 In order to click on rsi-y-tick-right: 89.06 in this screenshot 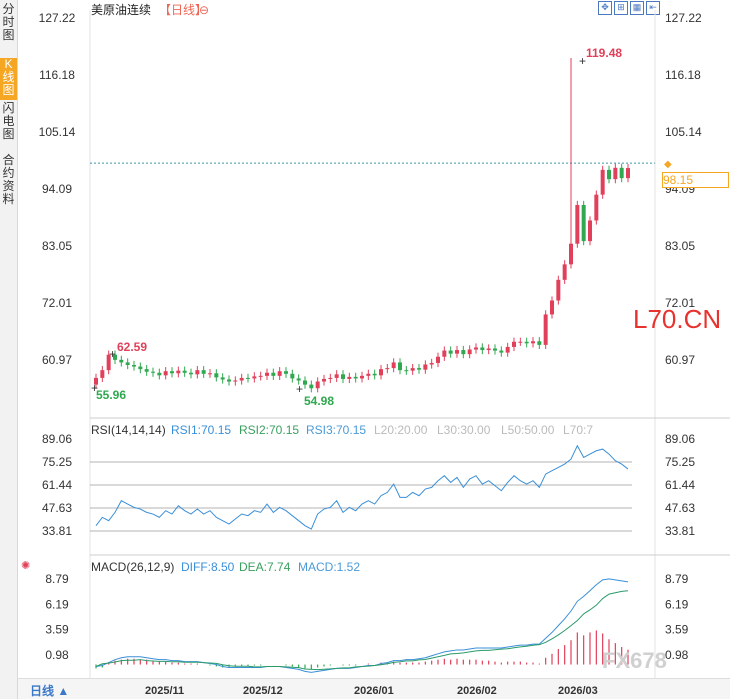, I will do `click(680, 439)`.